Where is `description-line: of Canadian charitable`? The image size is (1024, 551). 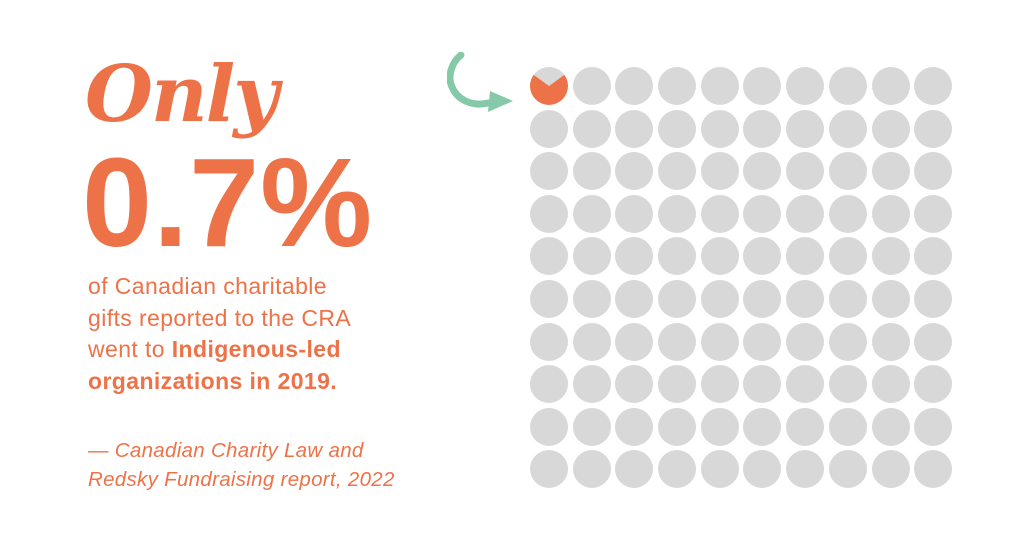
description-line: of Canadian charitable is located at coordinates (207, 286).